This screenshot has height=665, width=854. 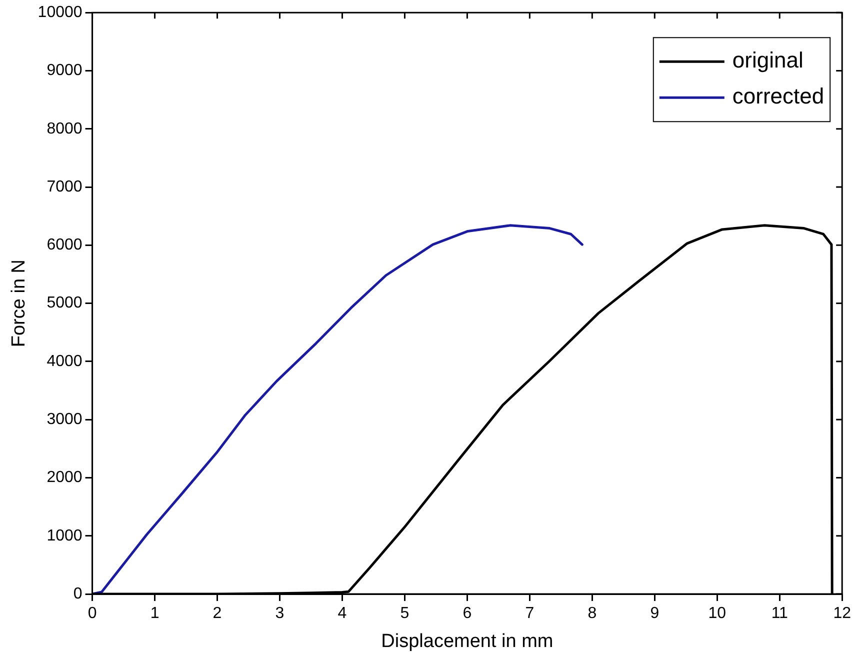 I want to click on x-tick-label: 2, so click(x=217, y=613).